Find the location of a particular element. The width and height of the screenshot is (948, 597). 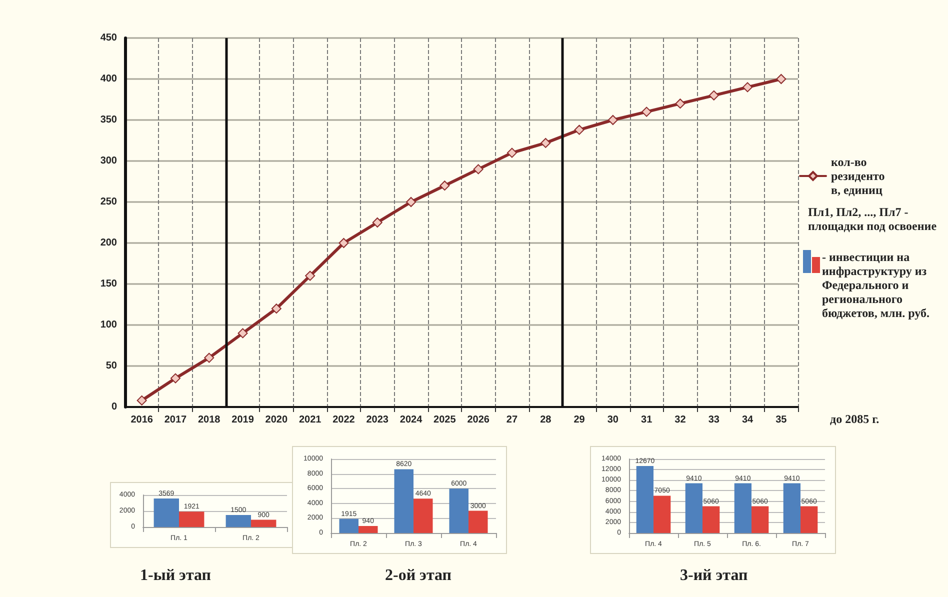

y-tick-label: 250 is located at coordinates (109, 202).